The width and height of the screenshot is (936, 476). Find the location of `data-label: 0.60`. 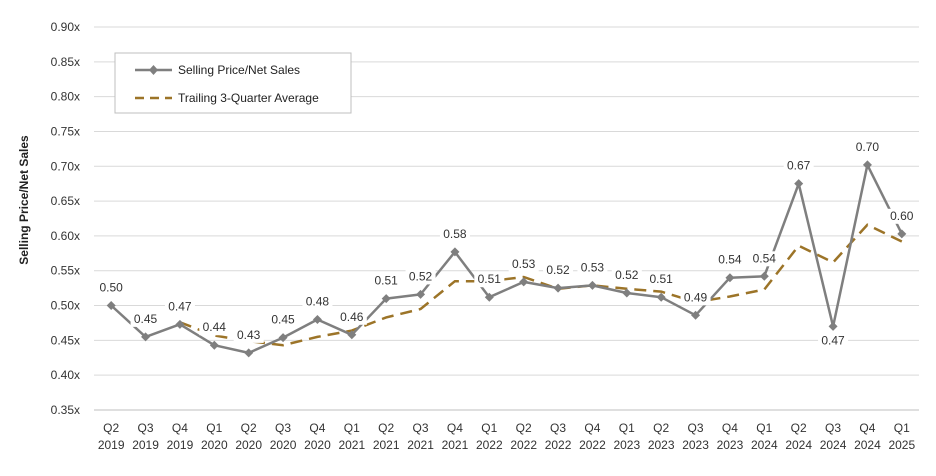

data-label: 0.60 is located at coordinates (902, 216).